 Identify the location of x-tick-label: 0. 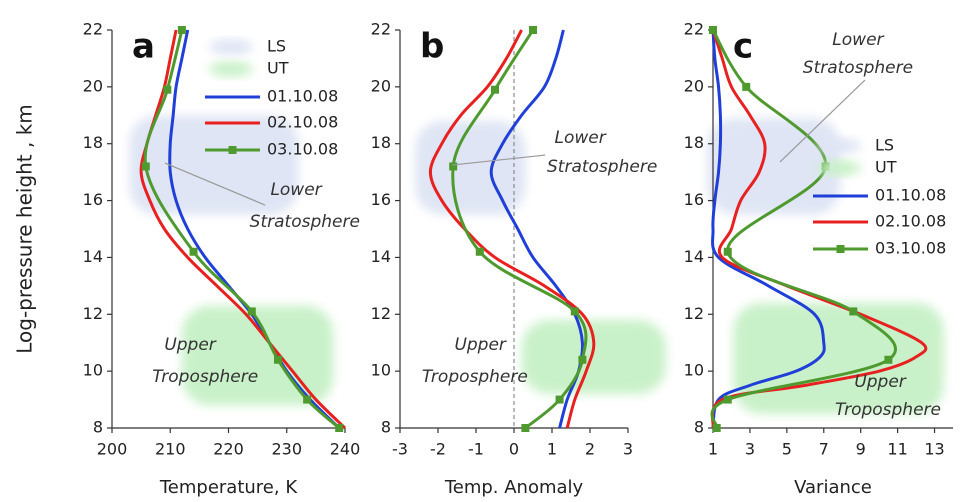
(514, 449).